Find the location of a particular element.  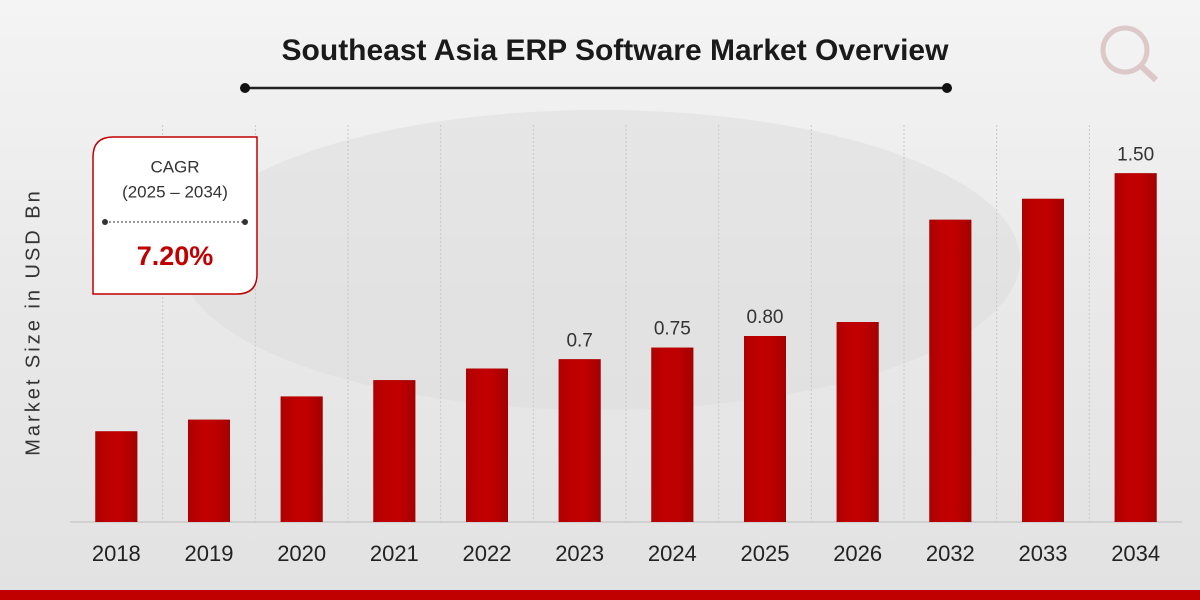

value-label: 0.75 is located at coordinates (672, 329).